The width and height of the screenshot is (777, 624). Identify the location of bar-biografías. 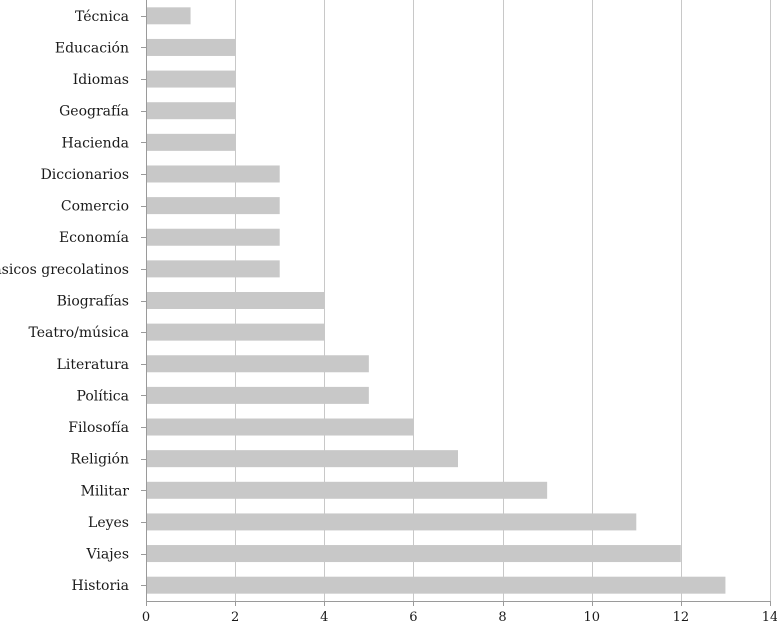
(236, 300).